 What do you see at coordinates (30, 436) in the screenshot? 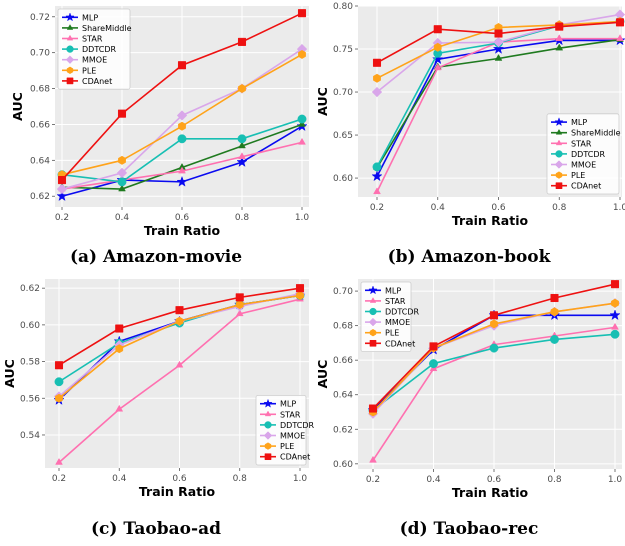
I see `ytick-label: 0.54` at bounding box center [30, 436].